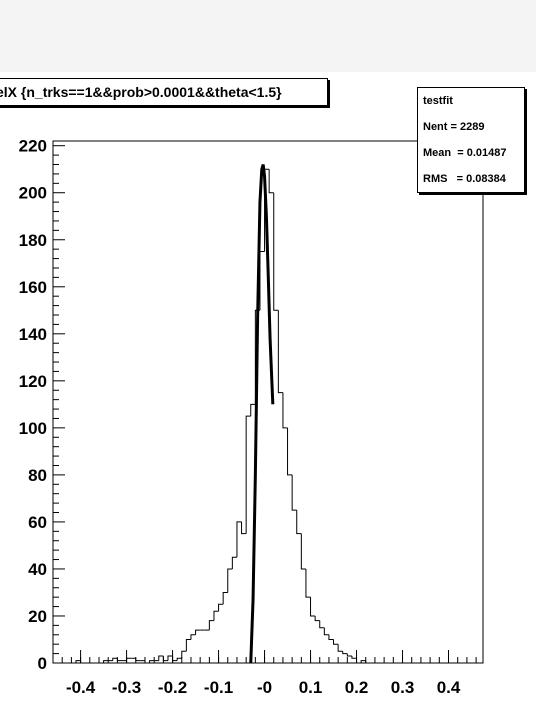 The height and width of the screenshot is (728, 536). Describe the element at coordinates (37, 522) in the screenshot. I see `y-tick-label: 60` at that location.